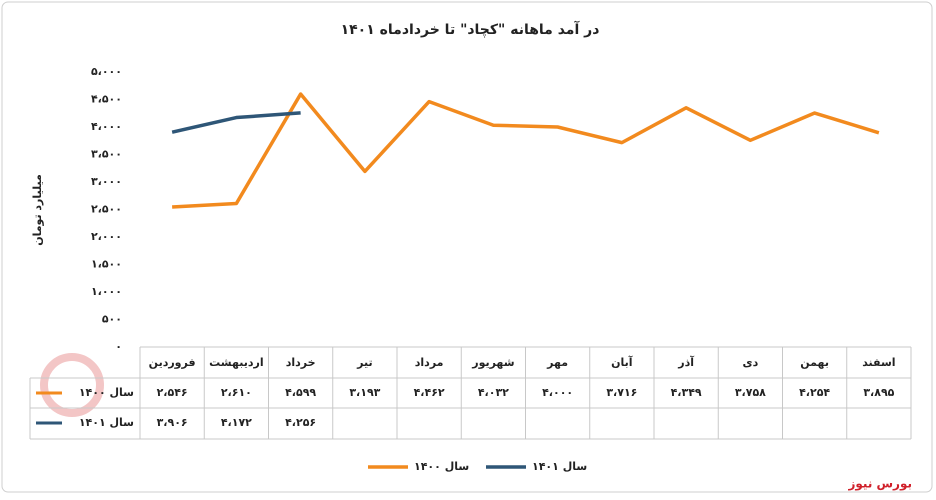 Image resolution: width=936 pixels, height=500 pixels. What do you see at coordinates (493, 392) in the screenshot?
I see `data-label: ۴،۰۳۲` at bounding box center [493, 392].